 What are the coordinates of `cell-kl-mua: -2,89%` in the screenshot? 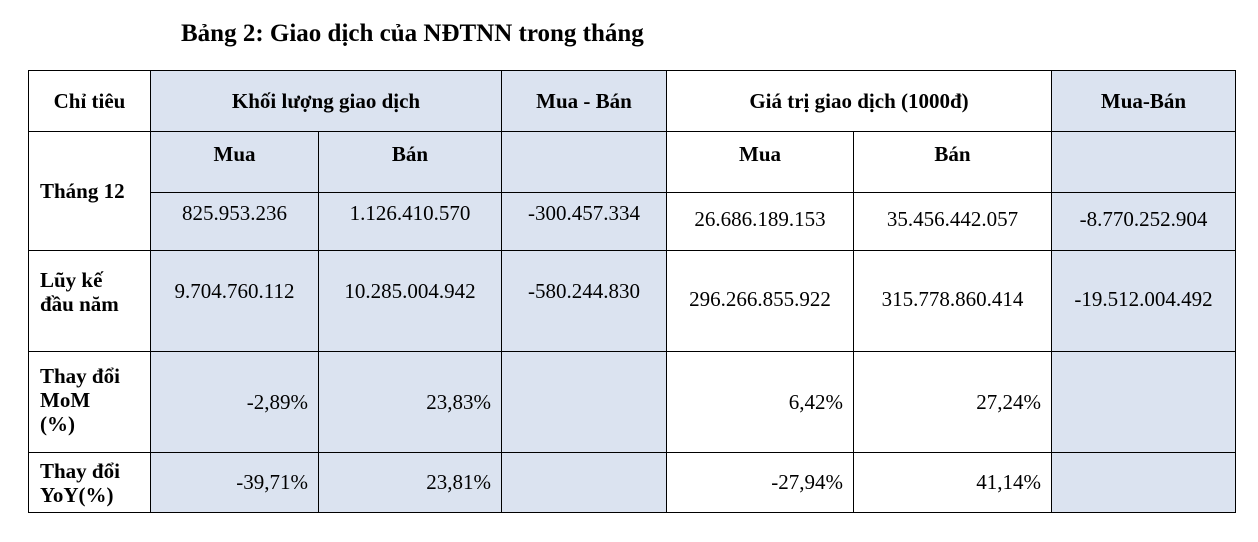 It's located at (234, 402).